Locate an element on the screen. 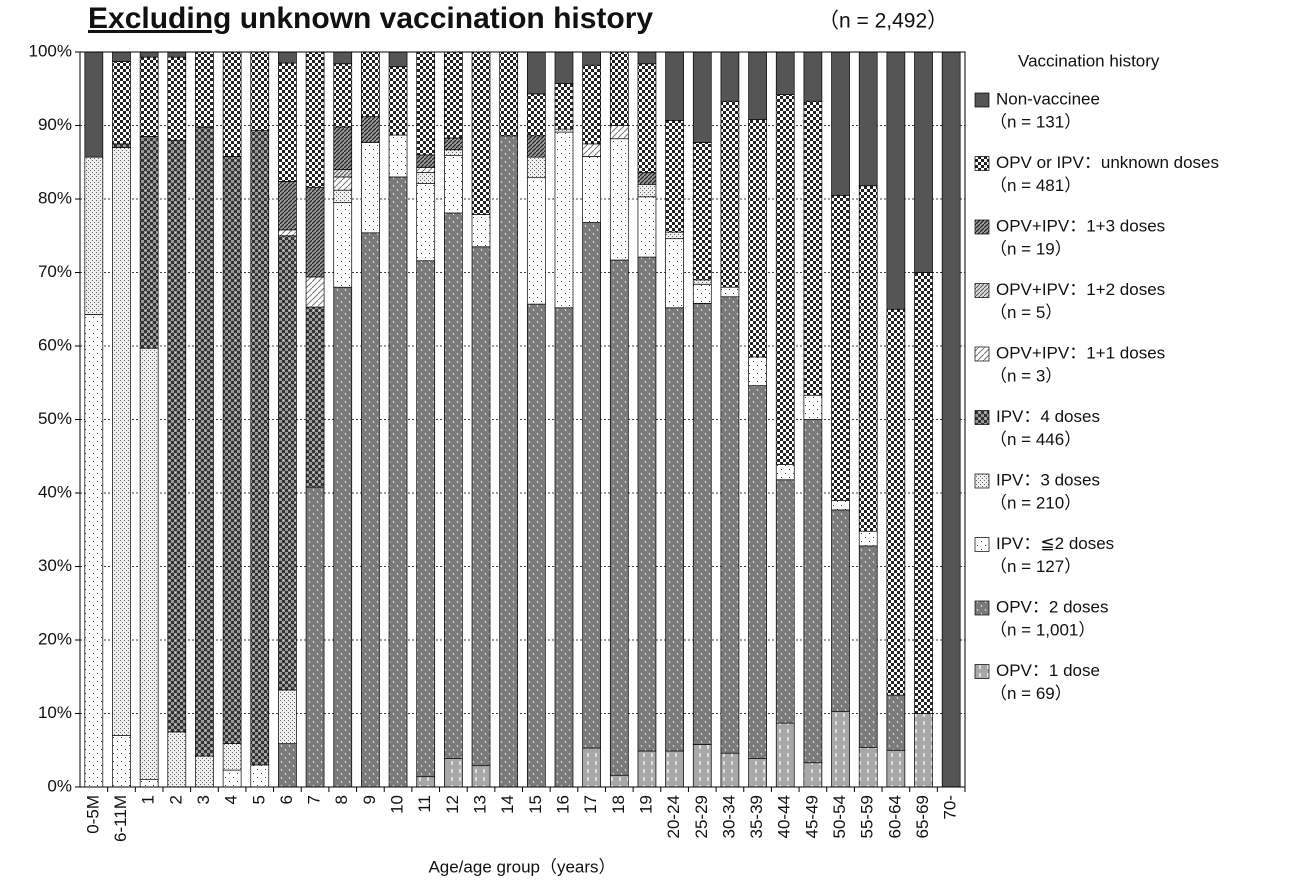 This screenshot has height=883, width=1307. subtitle: （n = 2,492） is located at coordinates (883, 21).